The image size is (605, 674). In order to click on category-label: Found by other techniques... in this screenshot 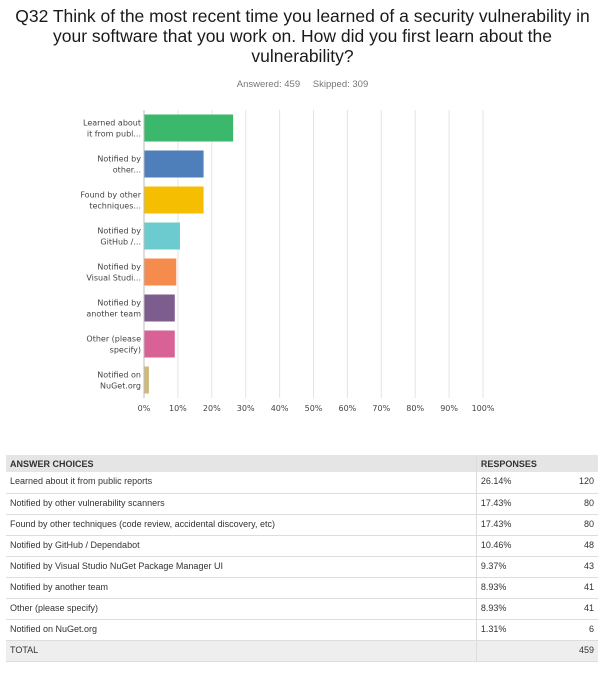, I will do `click(110, 201)`.